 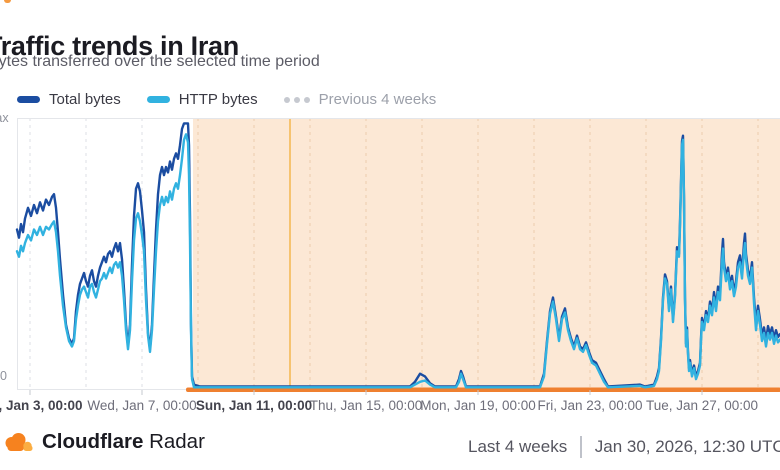 What do you see at coordinates (93, 441) in the screenshot?
I see `brand-name-bold: Cloudflare` at bounding box center [93, 441].